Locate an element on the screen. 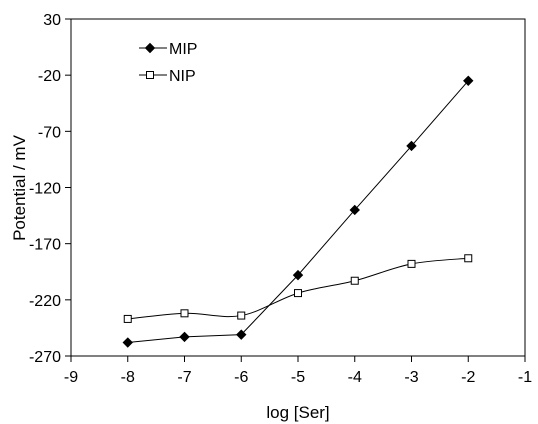 This screenshot has width=538, height=424. series-line-nip is located at coordinates (298, 288).